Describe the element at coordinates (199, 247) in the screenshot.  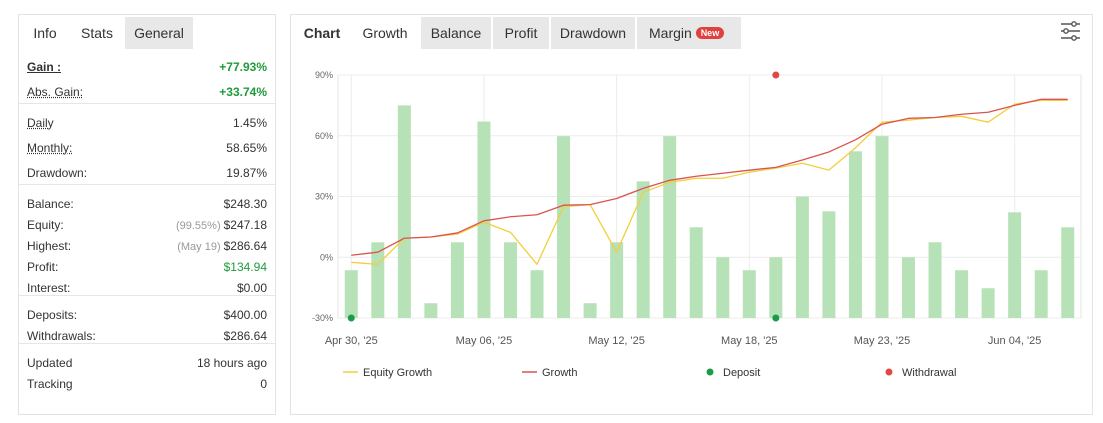
I see `stat-note: (May 19)` at that location.